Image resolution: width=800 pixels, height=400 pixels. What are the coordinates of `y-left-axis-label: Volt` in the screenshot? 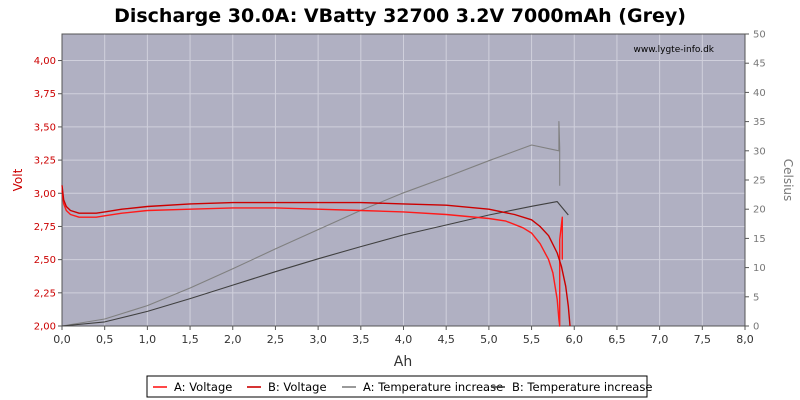 It's located at (18, 179).